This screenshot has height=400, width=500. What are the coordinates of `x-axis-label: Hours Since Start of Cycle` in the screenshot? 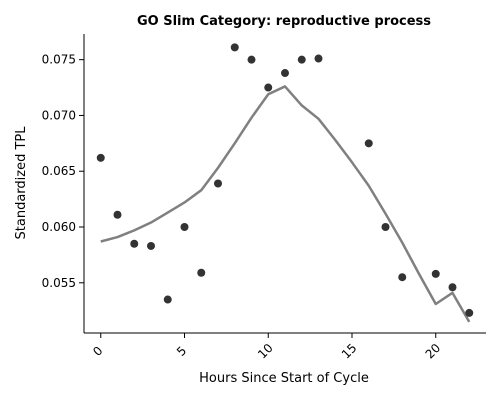 It's located at (284, 378).